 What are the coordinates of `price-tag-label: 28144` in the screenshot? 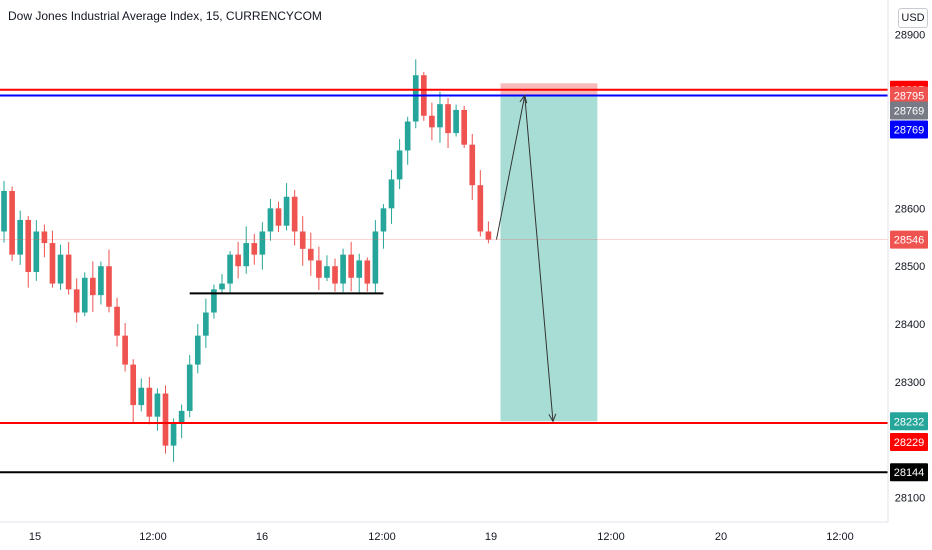 It's located at (909, 473).